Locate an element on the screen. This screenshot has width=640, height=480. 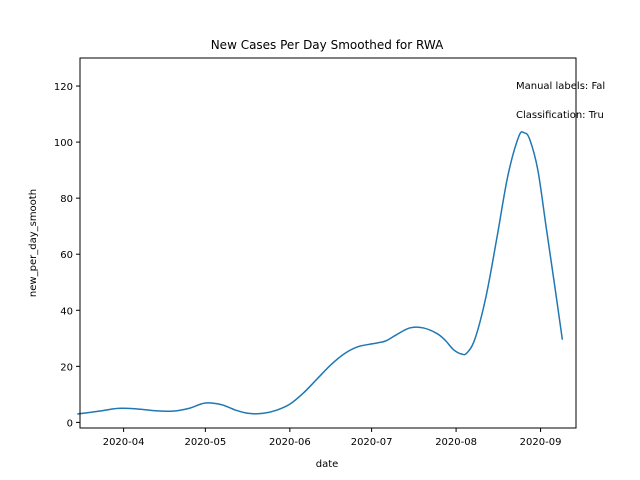
x-tick-label: 2020-09 is located at coordinates (541, 442).